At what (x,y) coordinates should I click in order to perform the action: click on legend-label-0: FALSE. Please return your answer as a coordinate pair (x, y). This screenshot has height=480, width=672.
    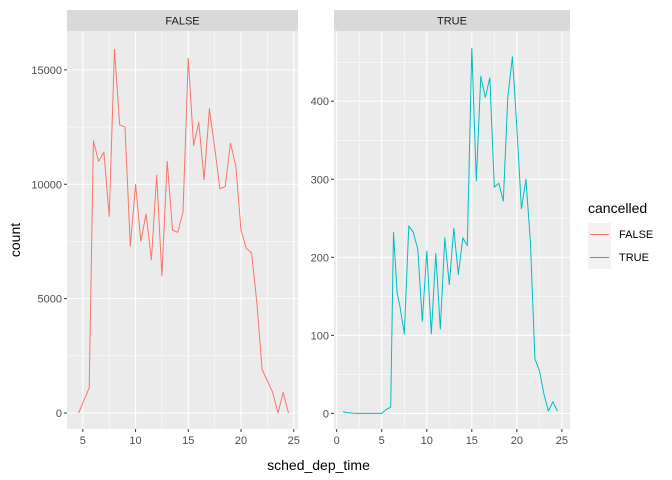
    Looking at the image, I should click on (636, 235).